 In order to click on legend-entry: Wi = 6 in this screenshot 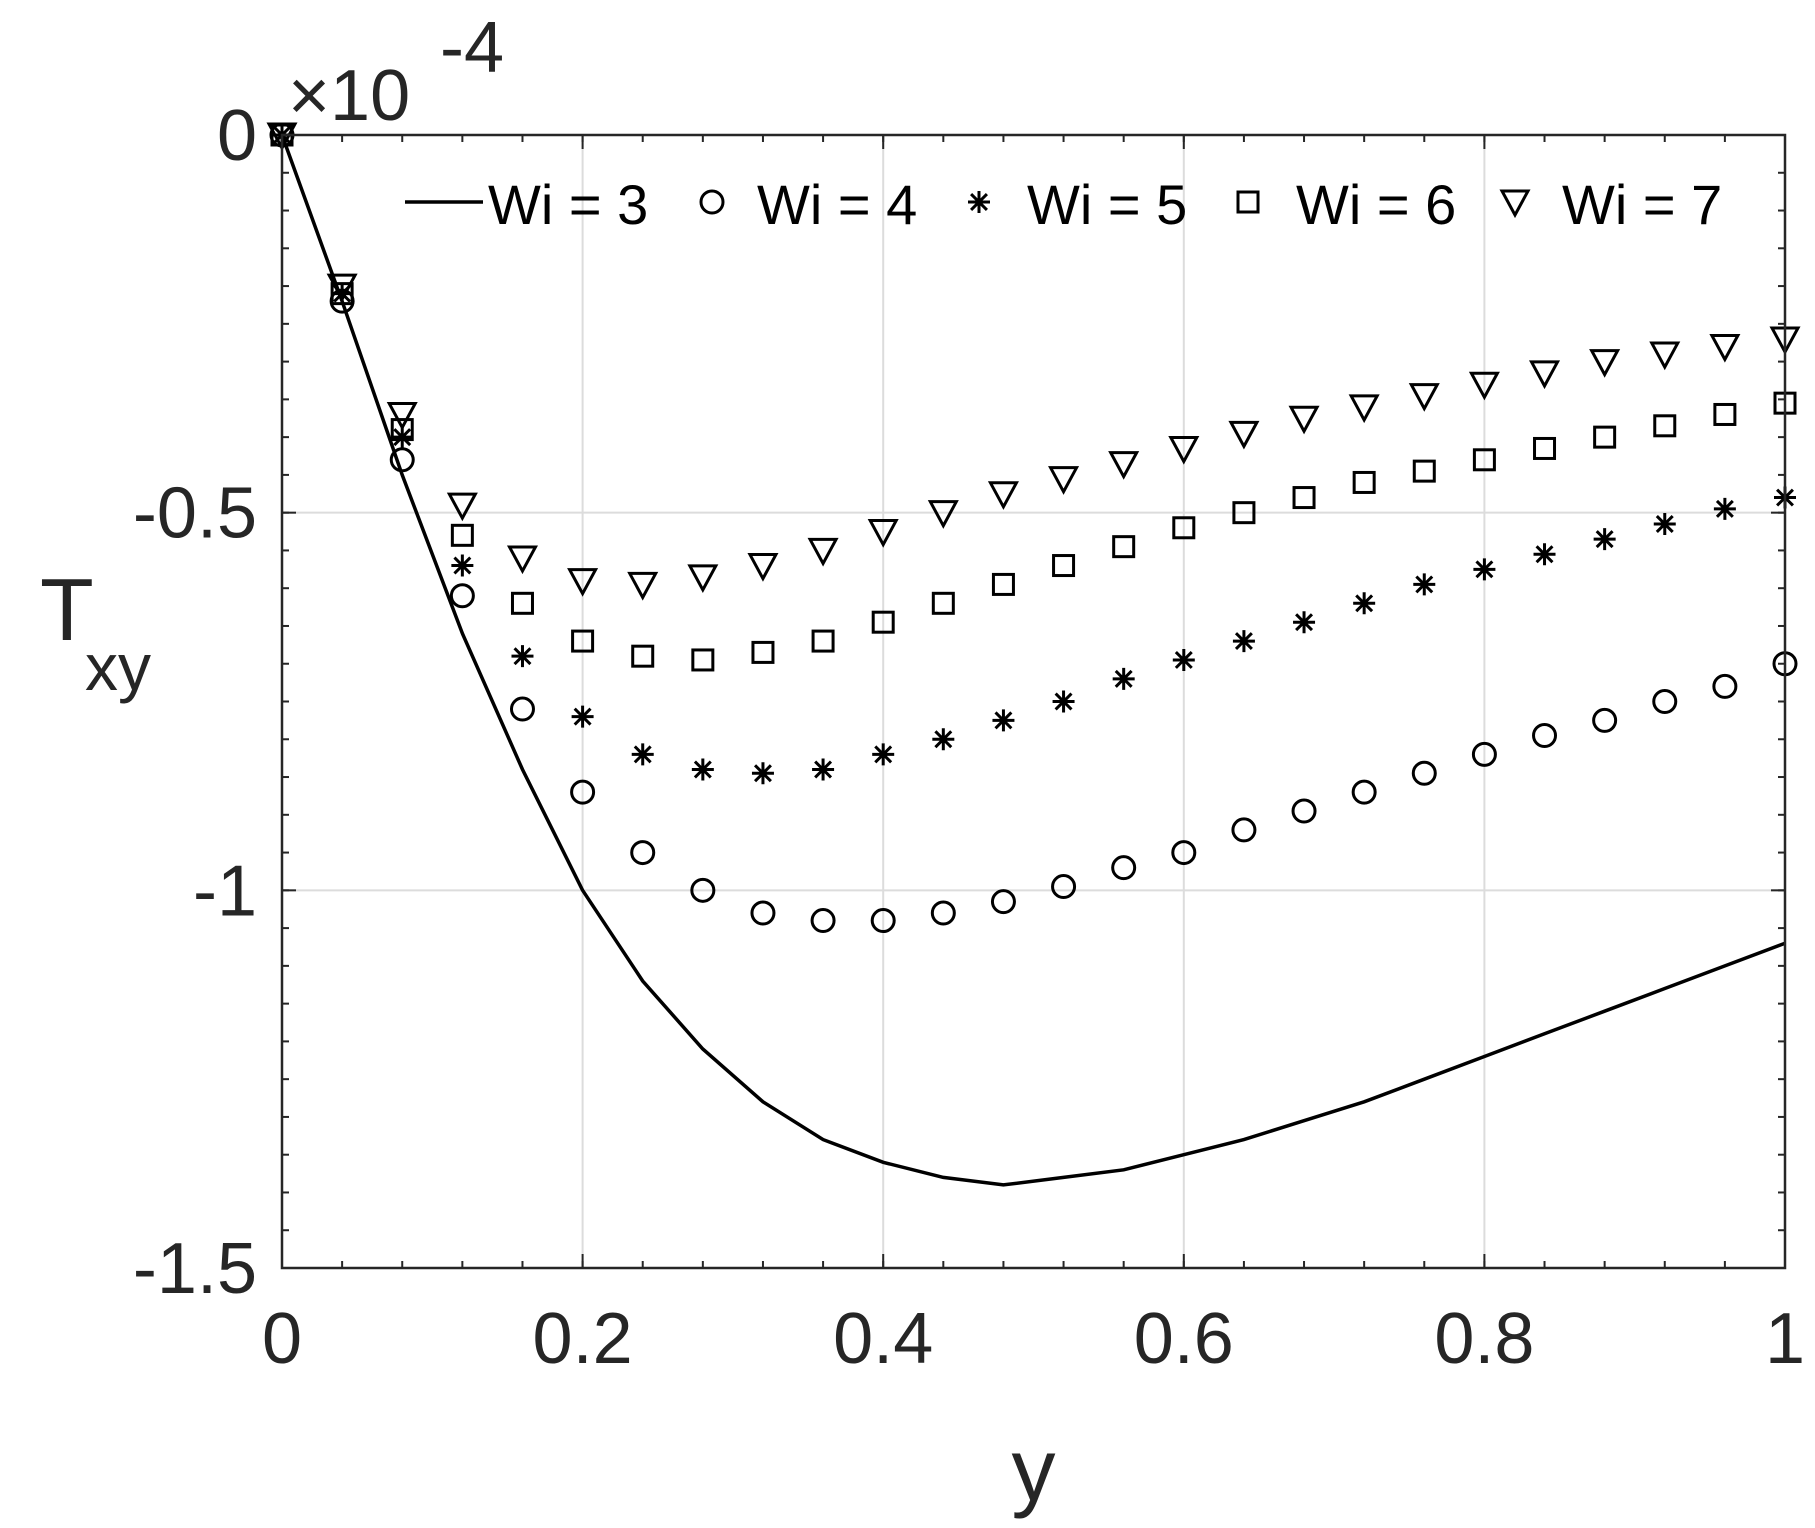, I will do `click(1346, 204)`.